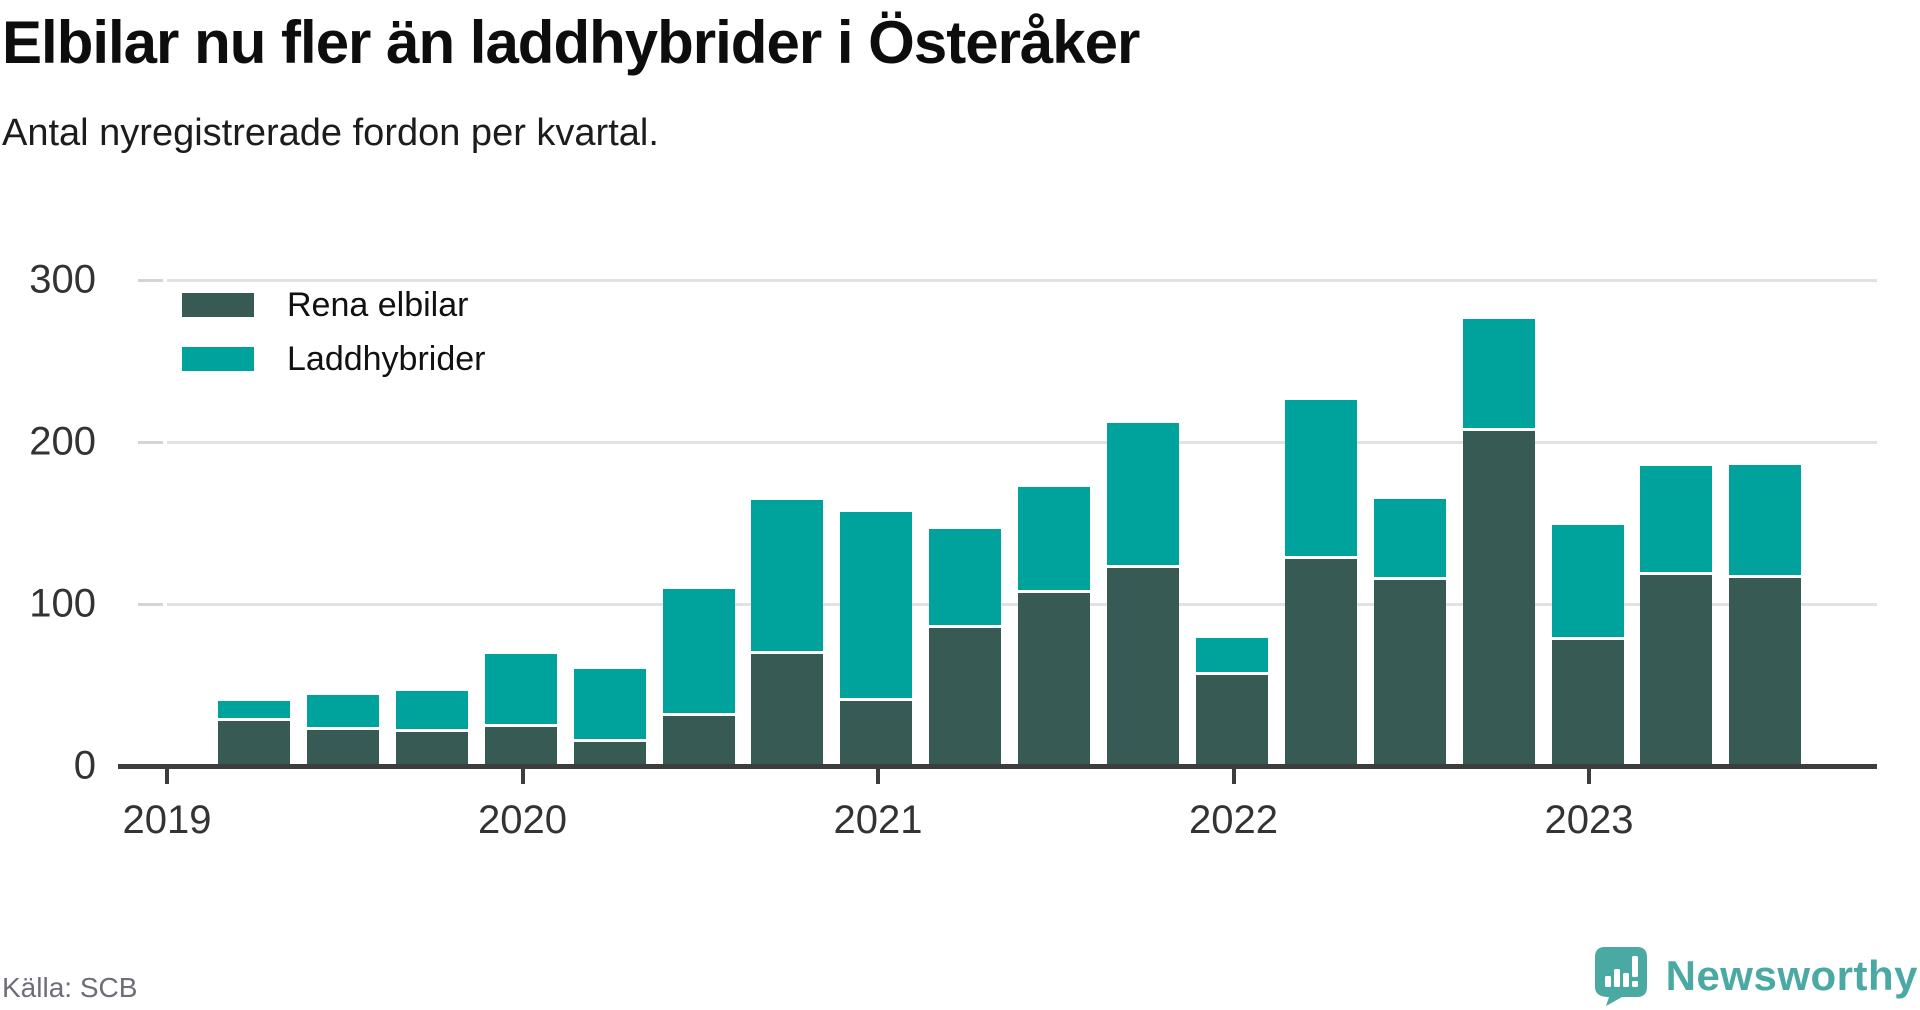 Image resolution: width=1920 pixels, height=1010 pixels. I want to click on bar-elbilar-2020-Q2, so click(699, 741).